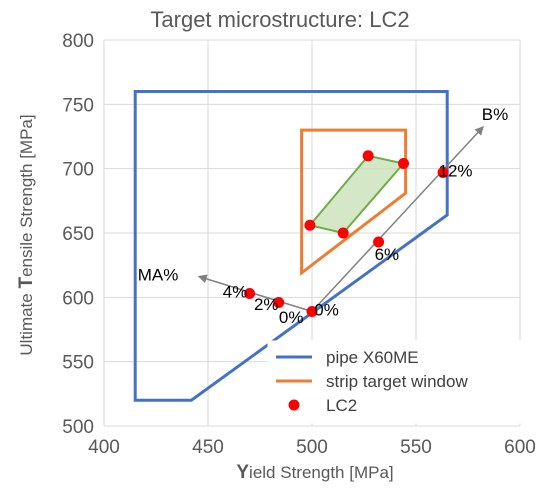 The height and width of the screenshot is (490, 560). I want to click on arrow-b, so click(397, 219).